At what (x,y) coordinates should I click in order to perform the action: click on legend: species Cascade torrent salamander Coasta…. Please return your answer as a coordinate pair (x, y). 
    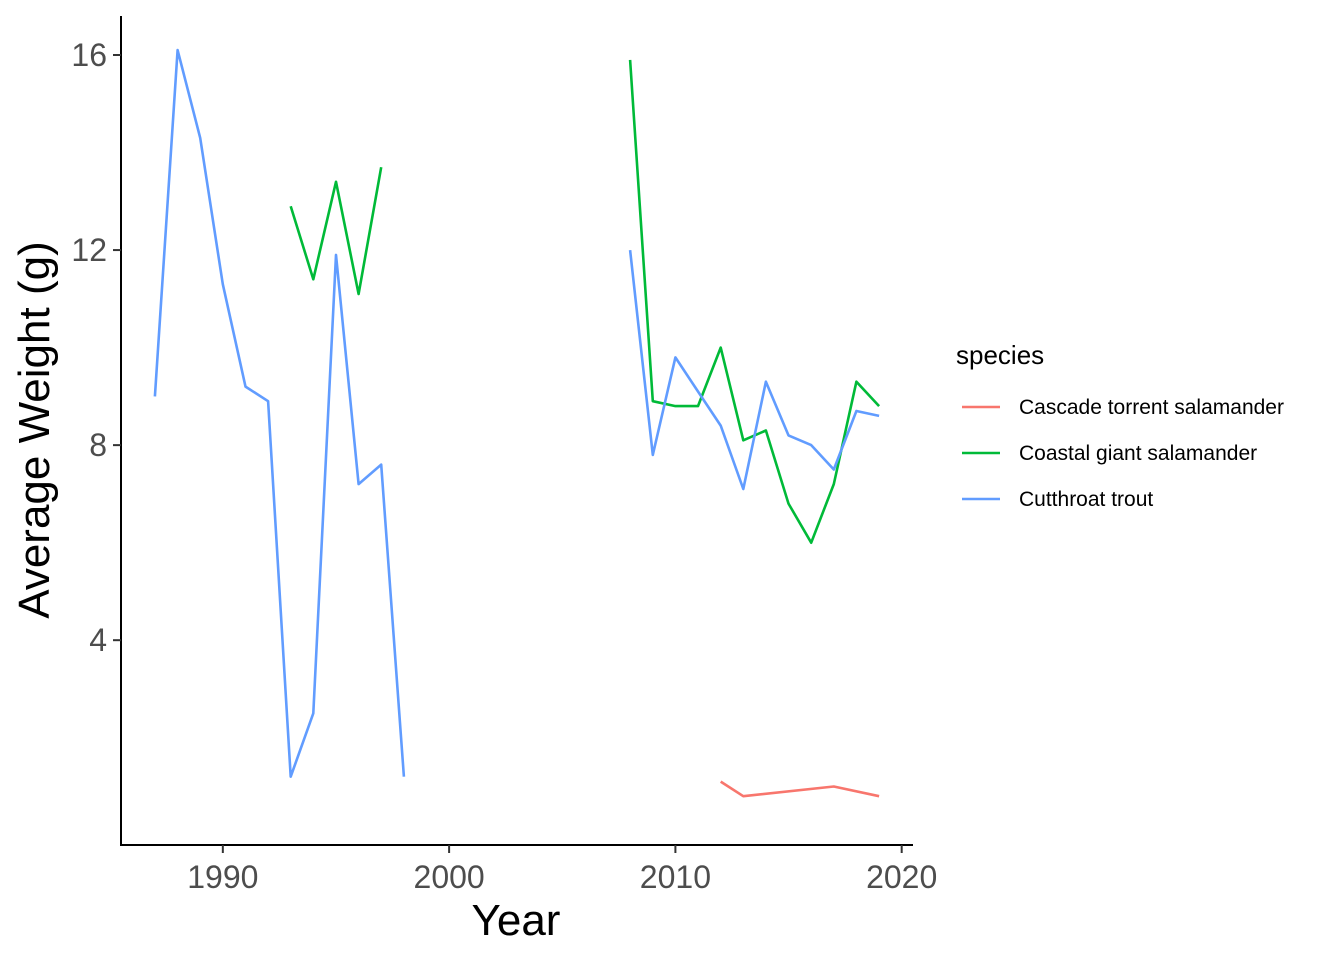
    Looking at the image, I should click on (1120, 425).